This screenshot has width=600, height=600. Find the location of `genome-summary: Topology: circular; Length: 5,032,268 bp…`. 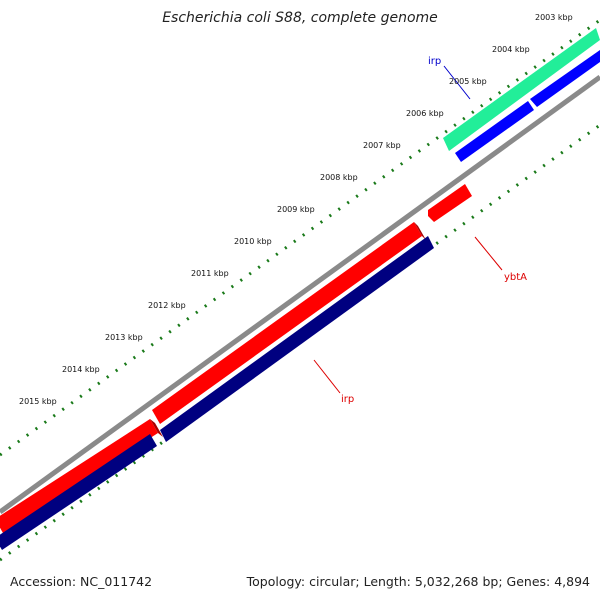

genome-summary: Topology: circular; Length: 5,032,268 bp… is located at coordinates (418, 581).